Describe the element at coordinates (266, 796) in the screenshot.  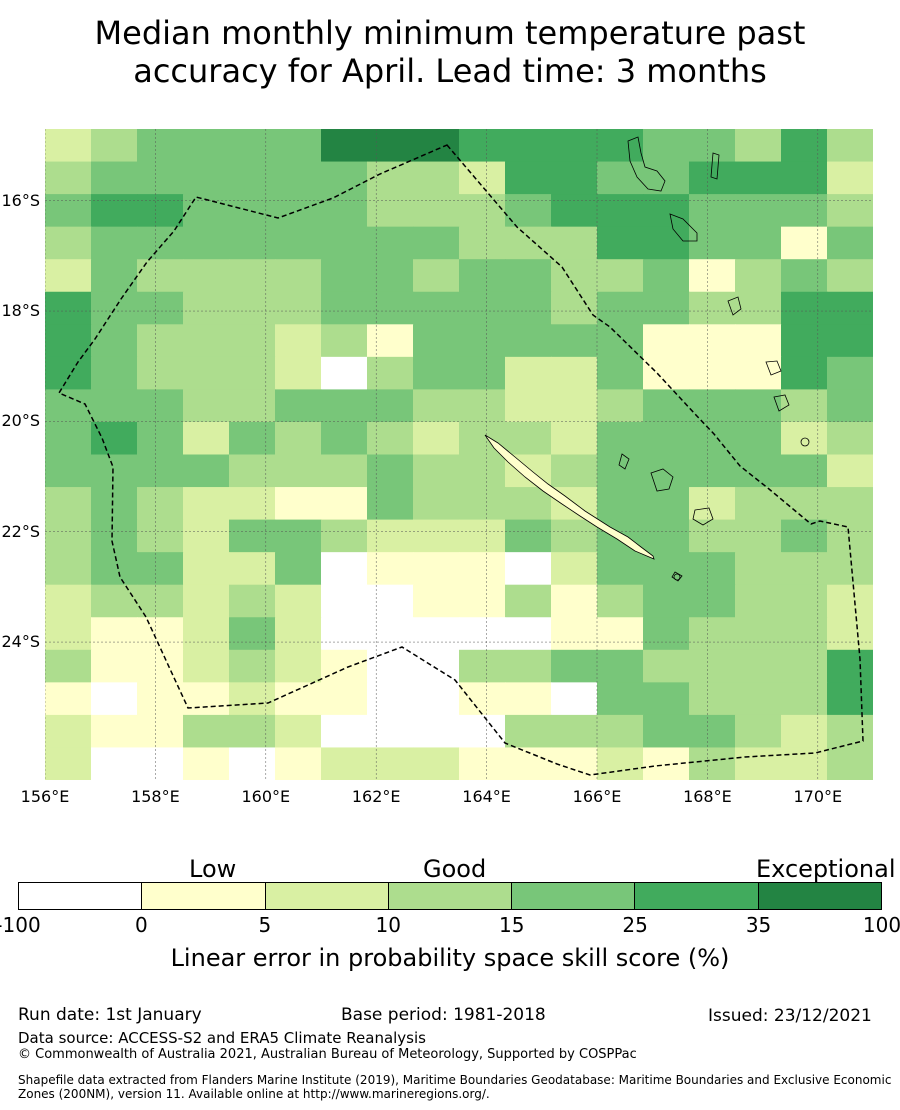
I see `longitude-label: 160°E` at that location.